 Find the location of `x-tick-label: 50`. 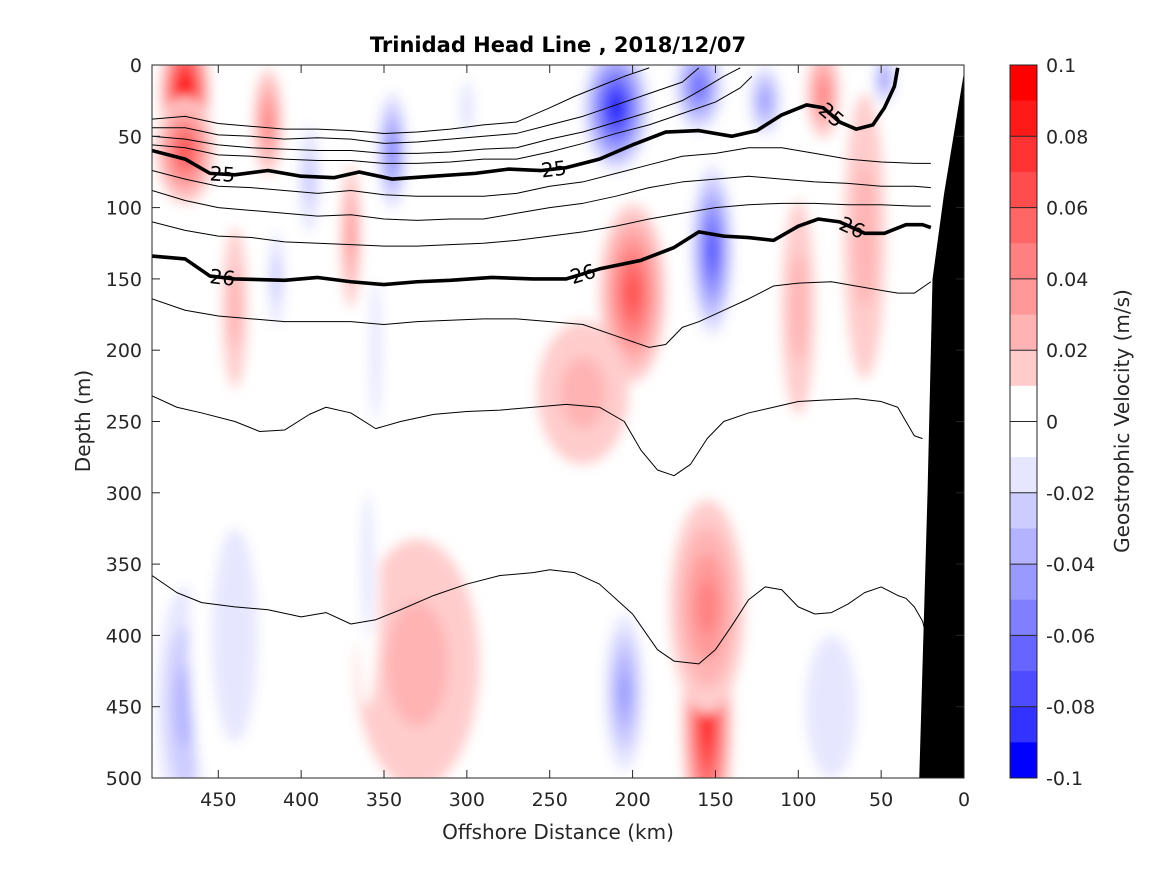

x-tick-label: 50 is located at coordinates (881, 800).